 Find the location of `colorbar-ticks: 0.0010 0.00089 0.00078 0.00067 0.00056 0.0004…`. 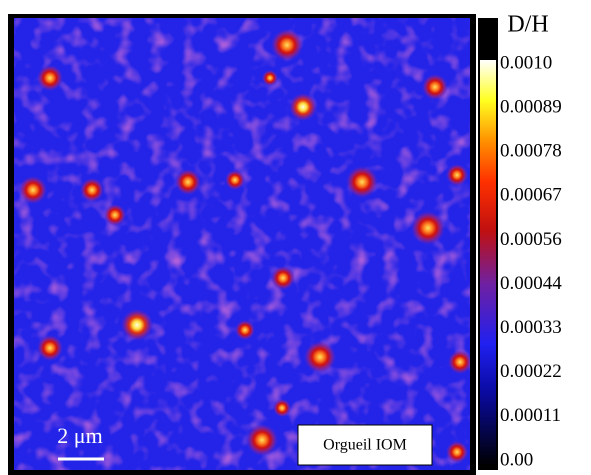

colorbar-ticks: 0.0010 0.00089 0.00078 0.00067 0.00056 0.0004… is located at coordinates (531, 261).